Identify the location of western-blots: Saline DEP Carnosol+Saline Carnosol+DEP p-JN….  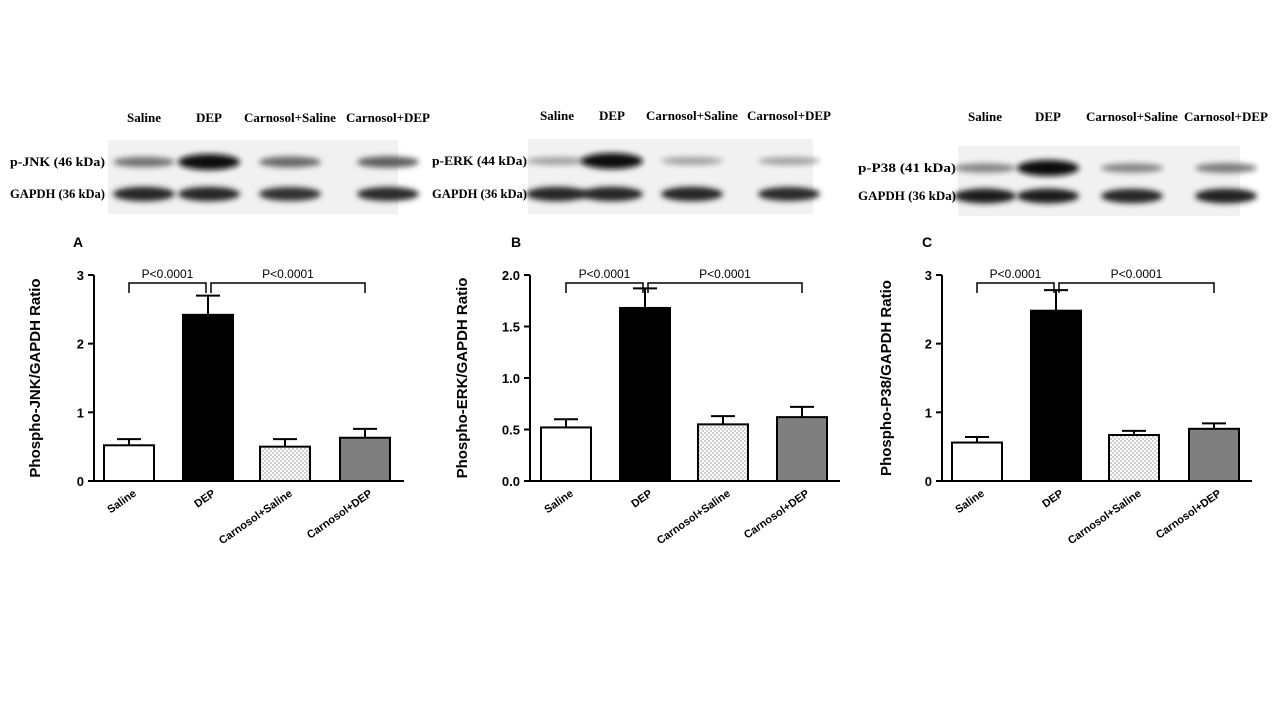
(639, 162).